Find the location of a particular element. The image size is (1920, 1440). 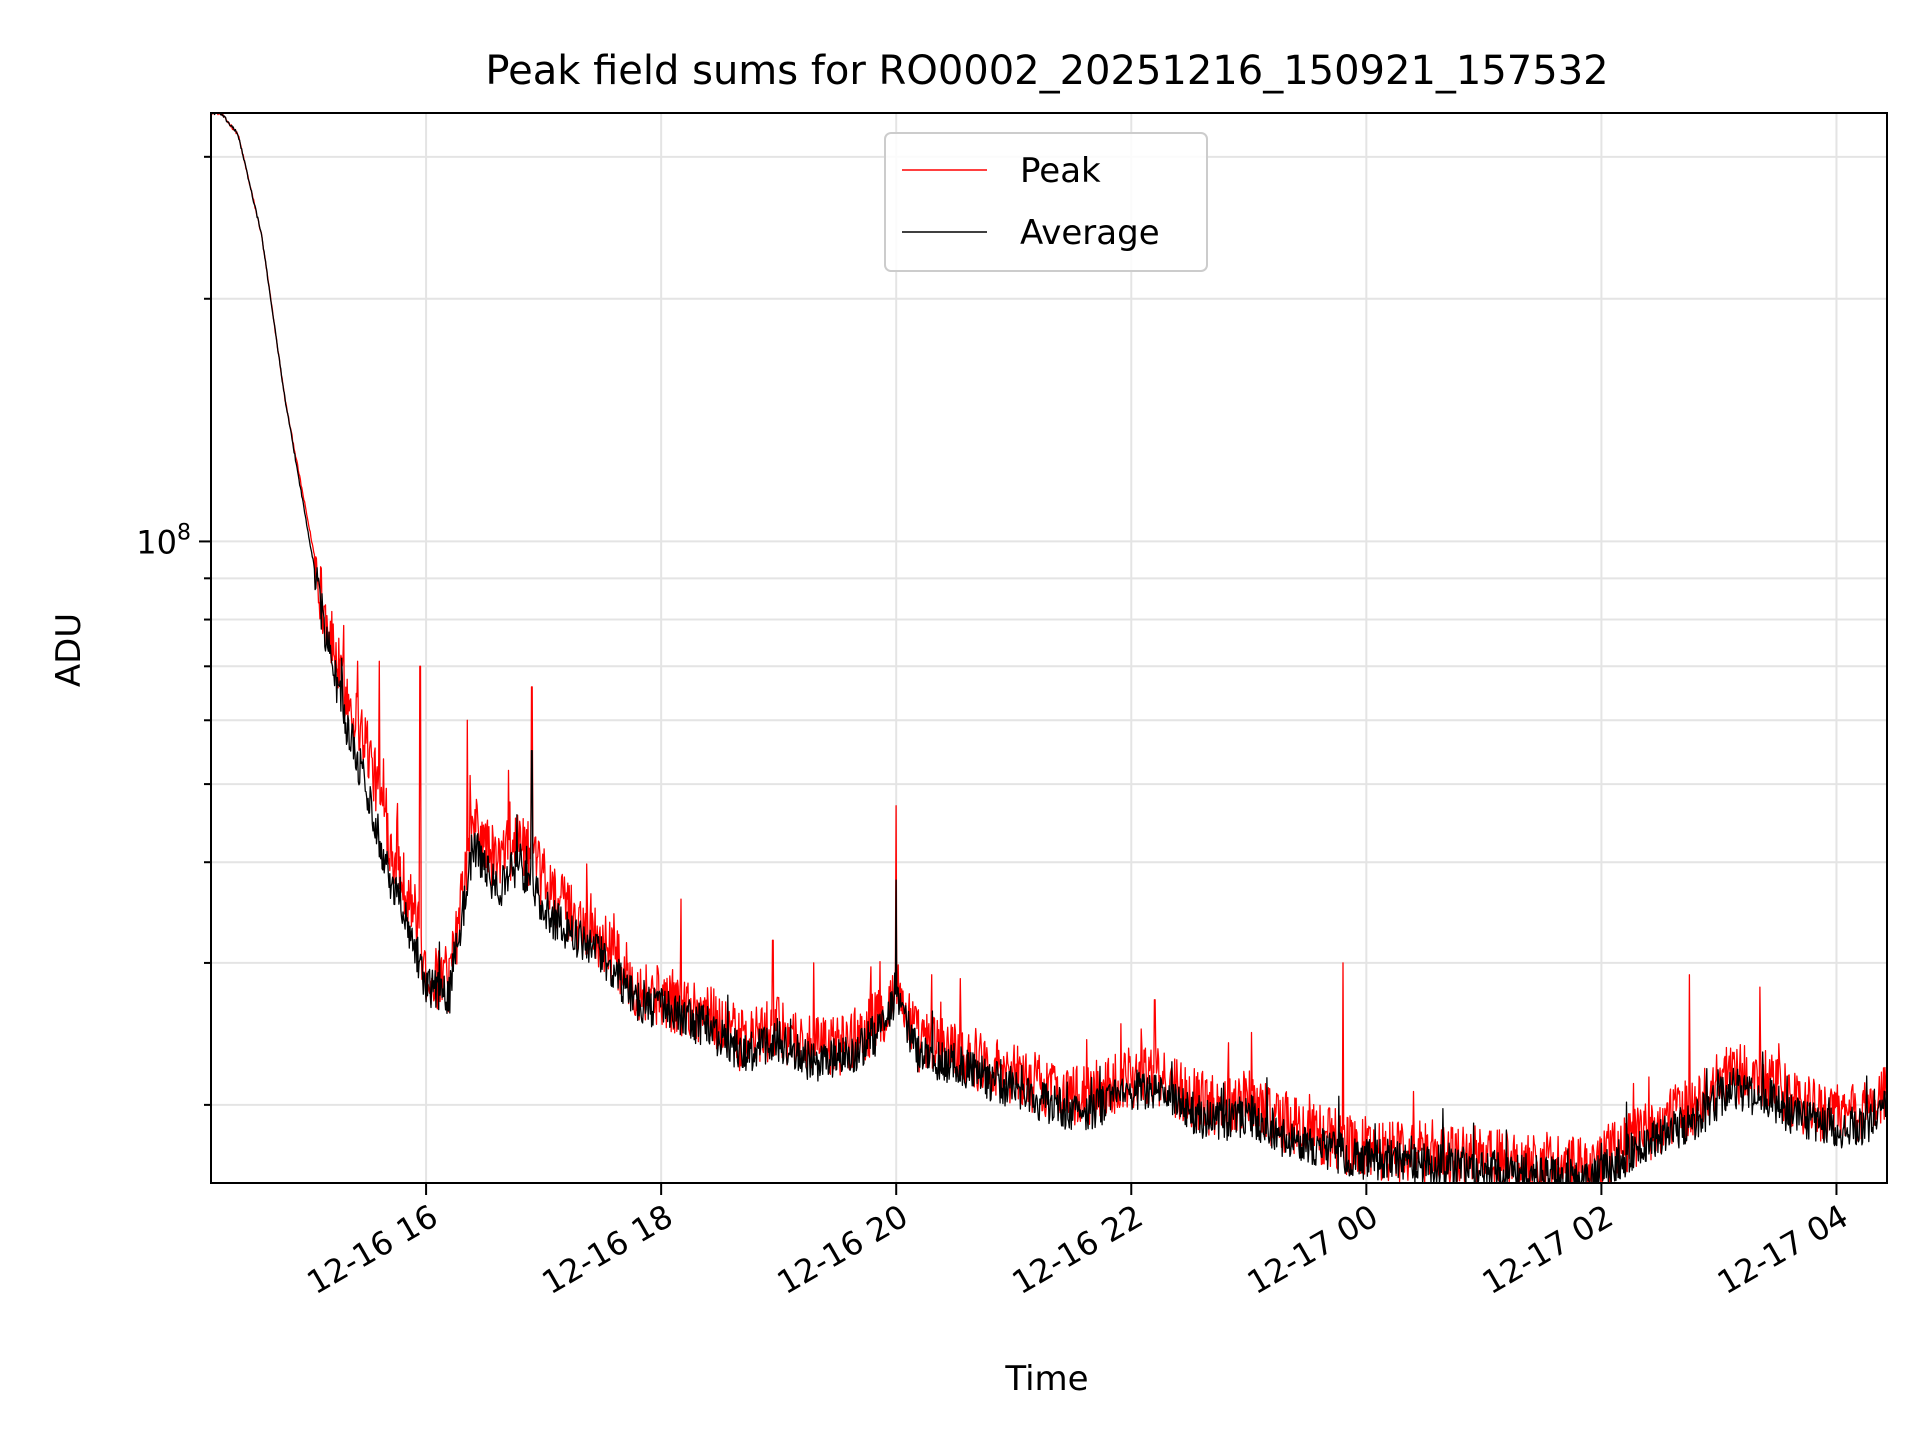

y-axis-label: ADU is located at coordinates (69, 650).